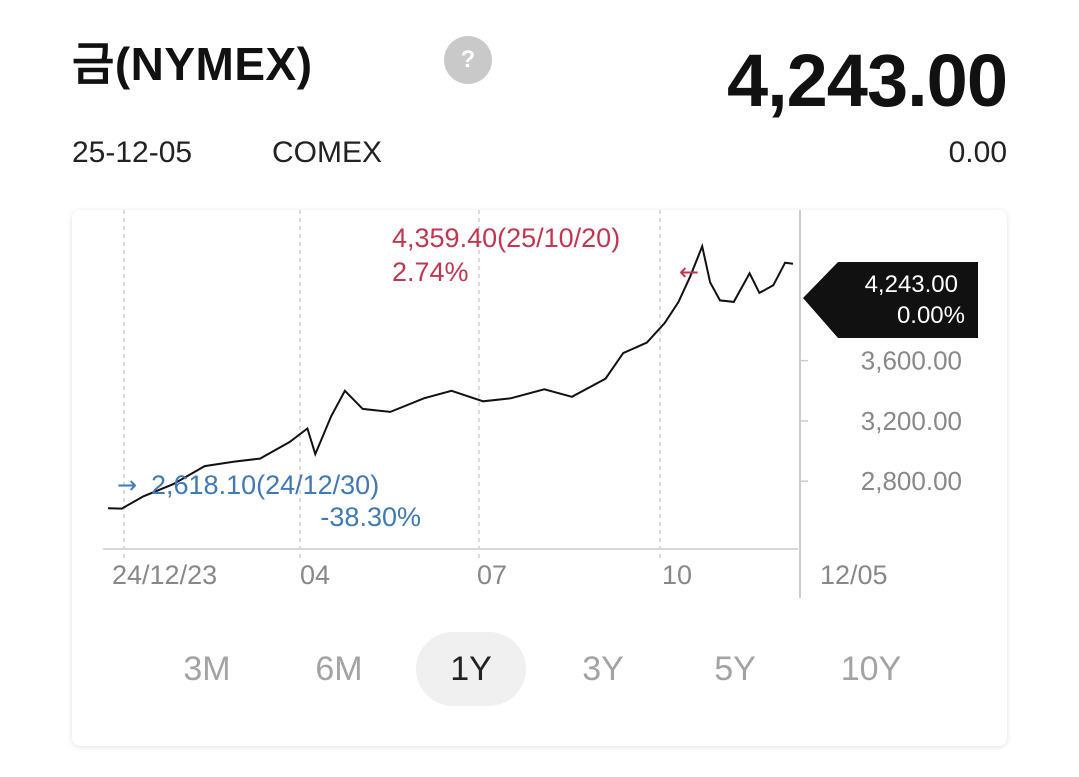 The height and width of the screenshot is (777, 1079). I want to click on last-price-tag, so click(890, 300).